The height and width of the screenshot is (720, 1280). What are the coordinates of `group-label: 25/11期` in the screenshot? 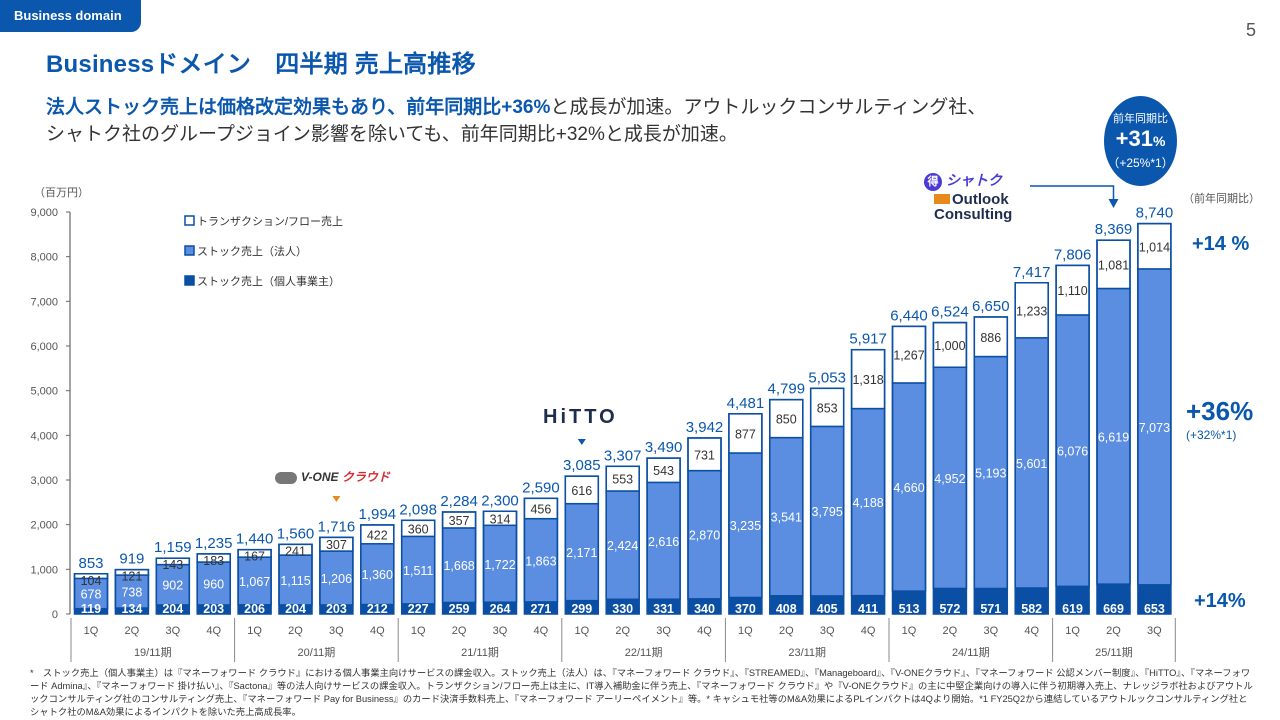 It's located at (1114, 652).